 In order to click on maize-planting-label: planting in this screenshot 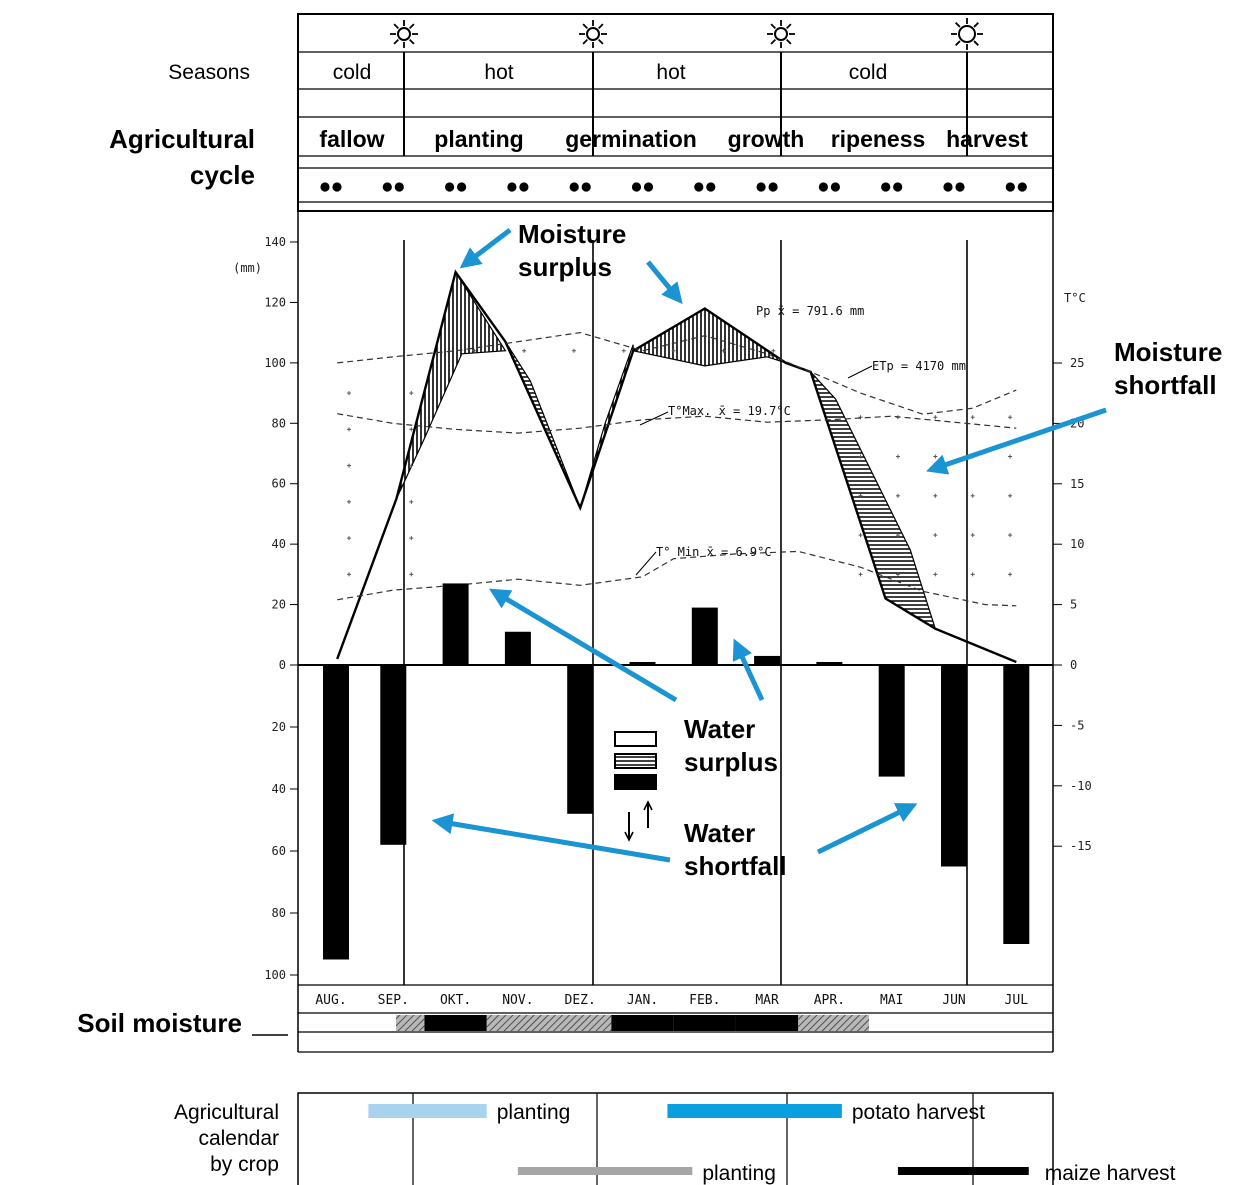, I will do `click(739, 1173)`.